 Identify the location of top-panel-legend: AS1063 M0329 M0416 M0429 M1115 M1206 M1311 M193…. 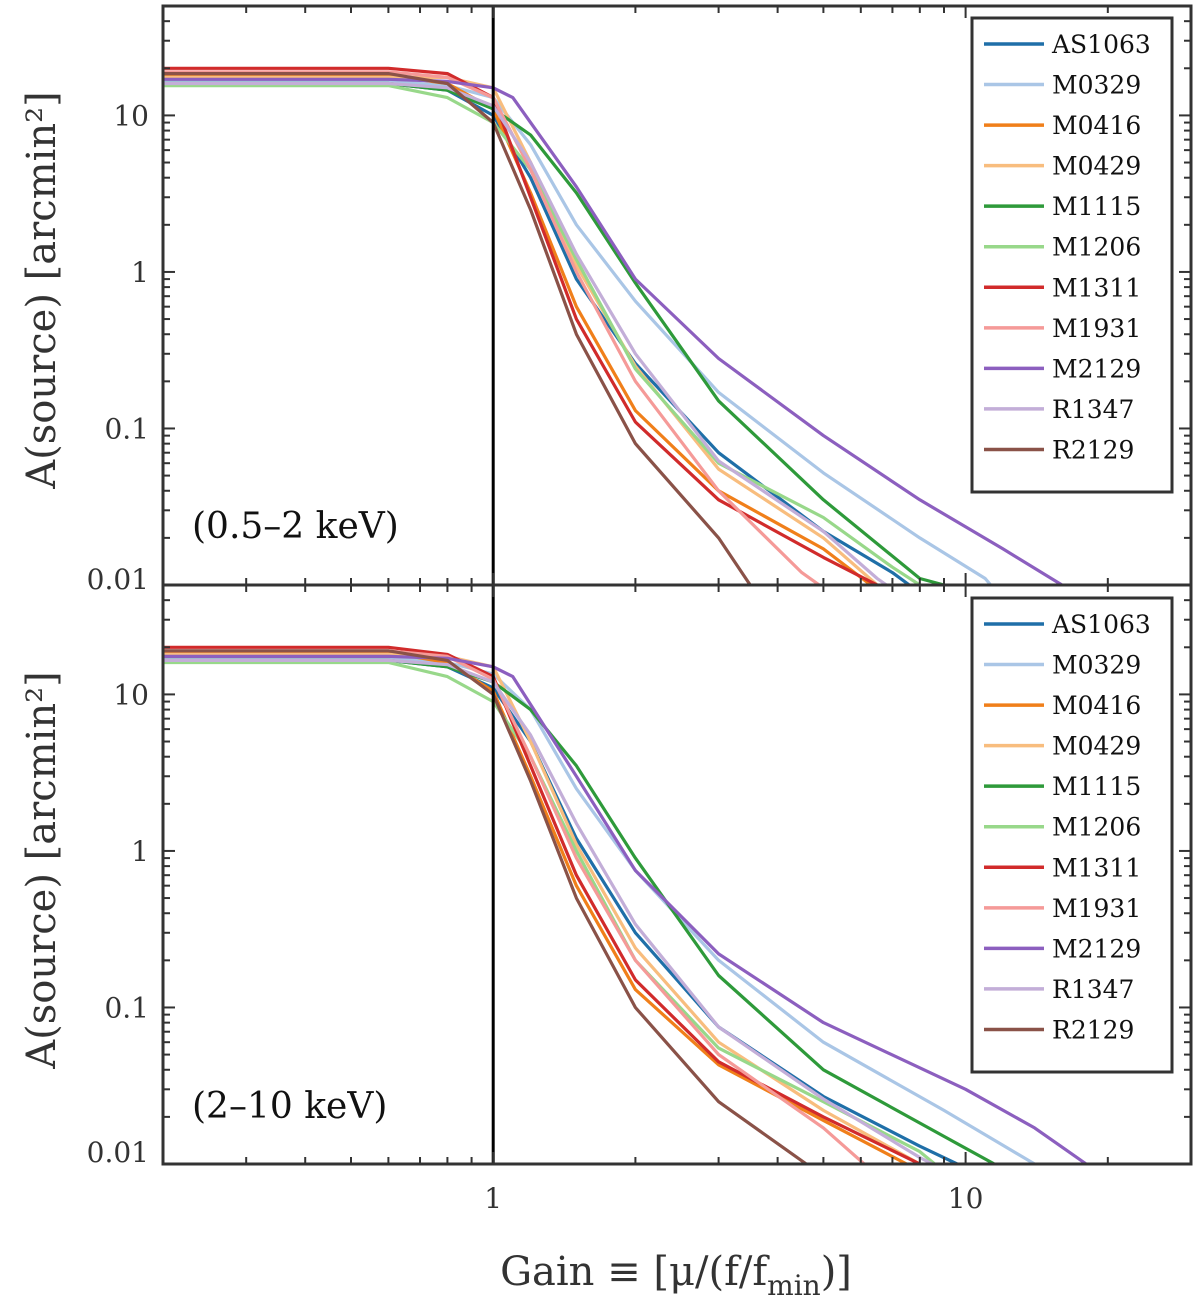
(1072, 255).